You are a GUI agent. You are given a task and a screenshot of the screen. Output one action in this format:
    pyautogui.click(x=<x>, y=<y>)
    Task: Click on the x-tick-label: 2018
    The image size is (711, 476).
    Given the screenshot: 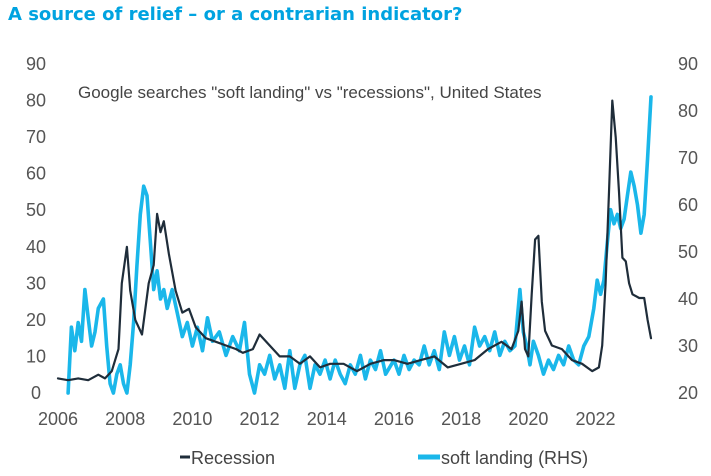 What is the action you would take?
    pyautogui.click(x=461, y=419)
    